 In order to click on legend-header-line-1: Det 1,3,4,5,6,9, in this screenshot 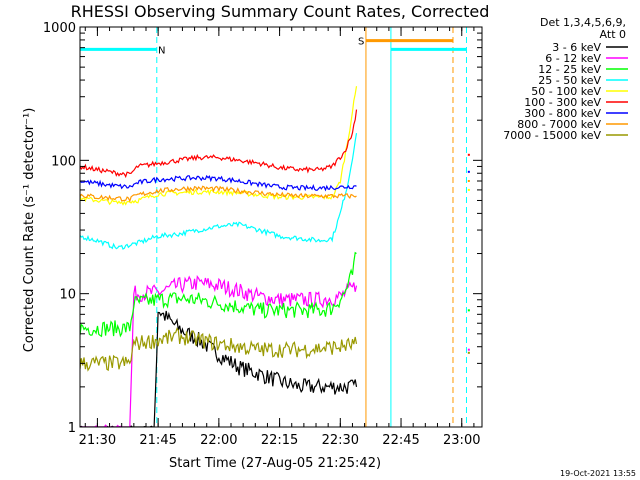, I will do `click(583, 22)`.